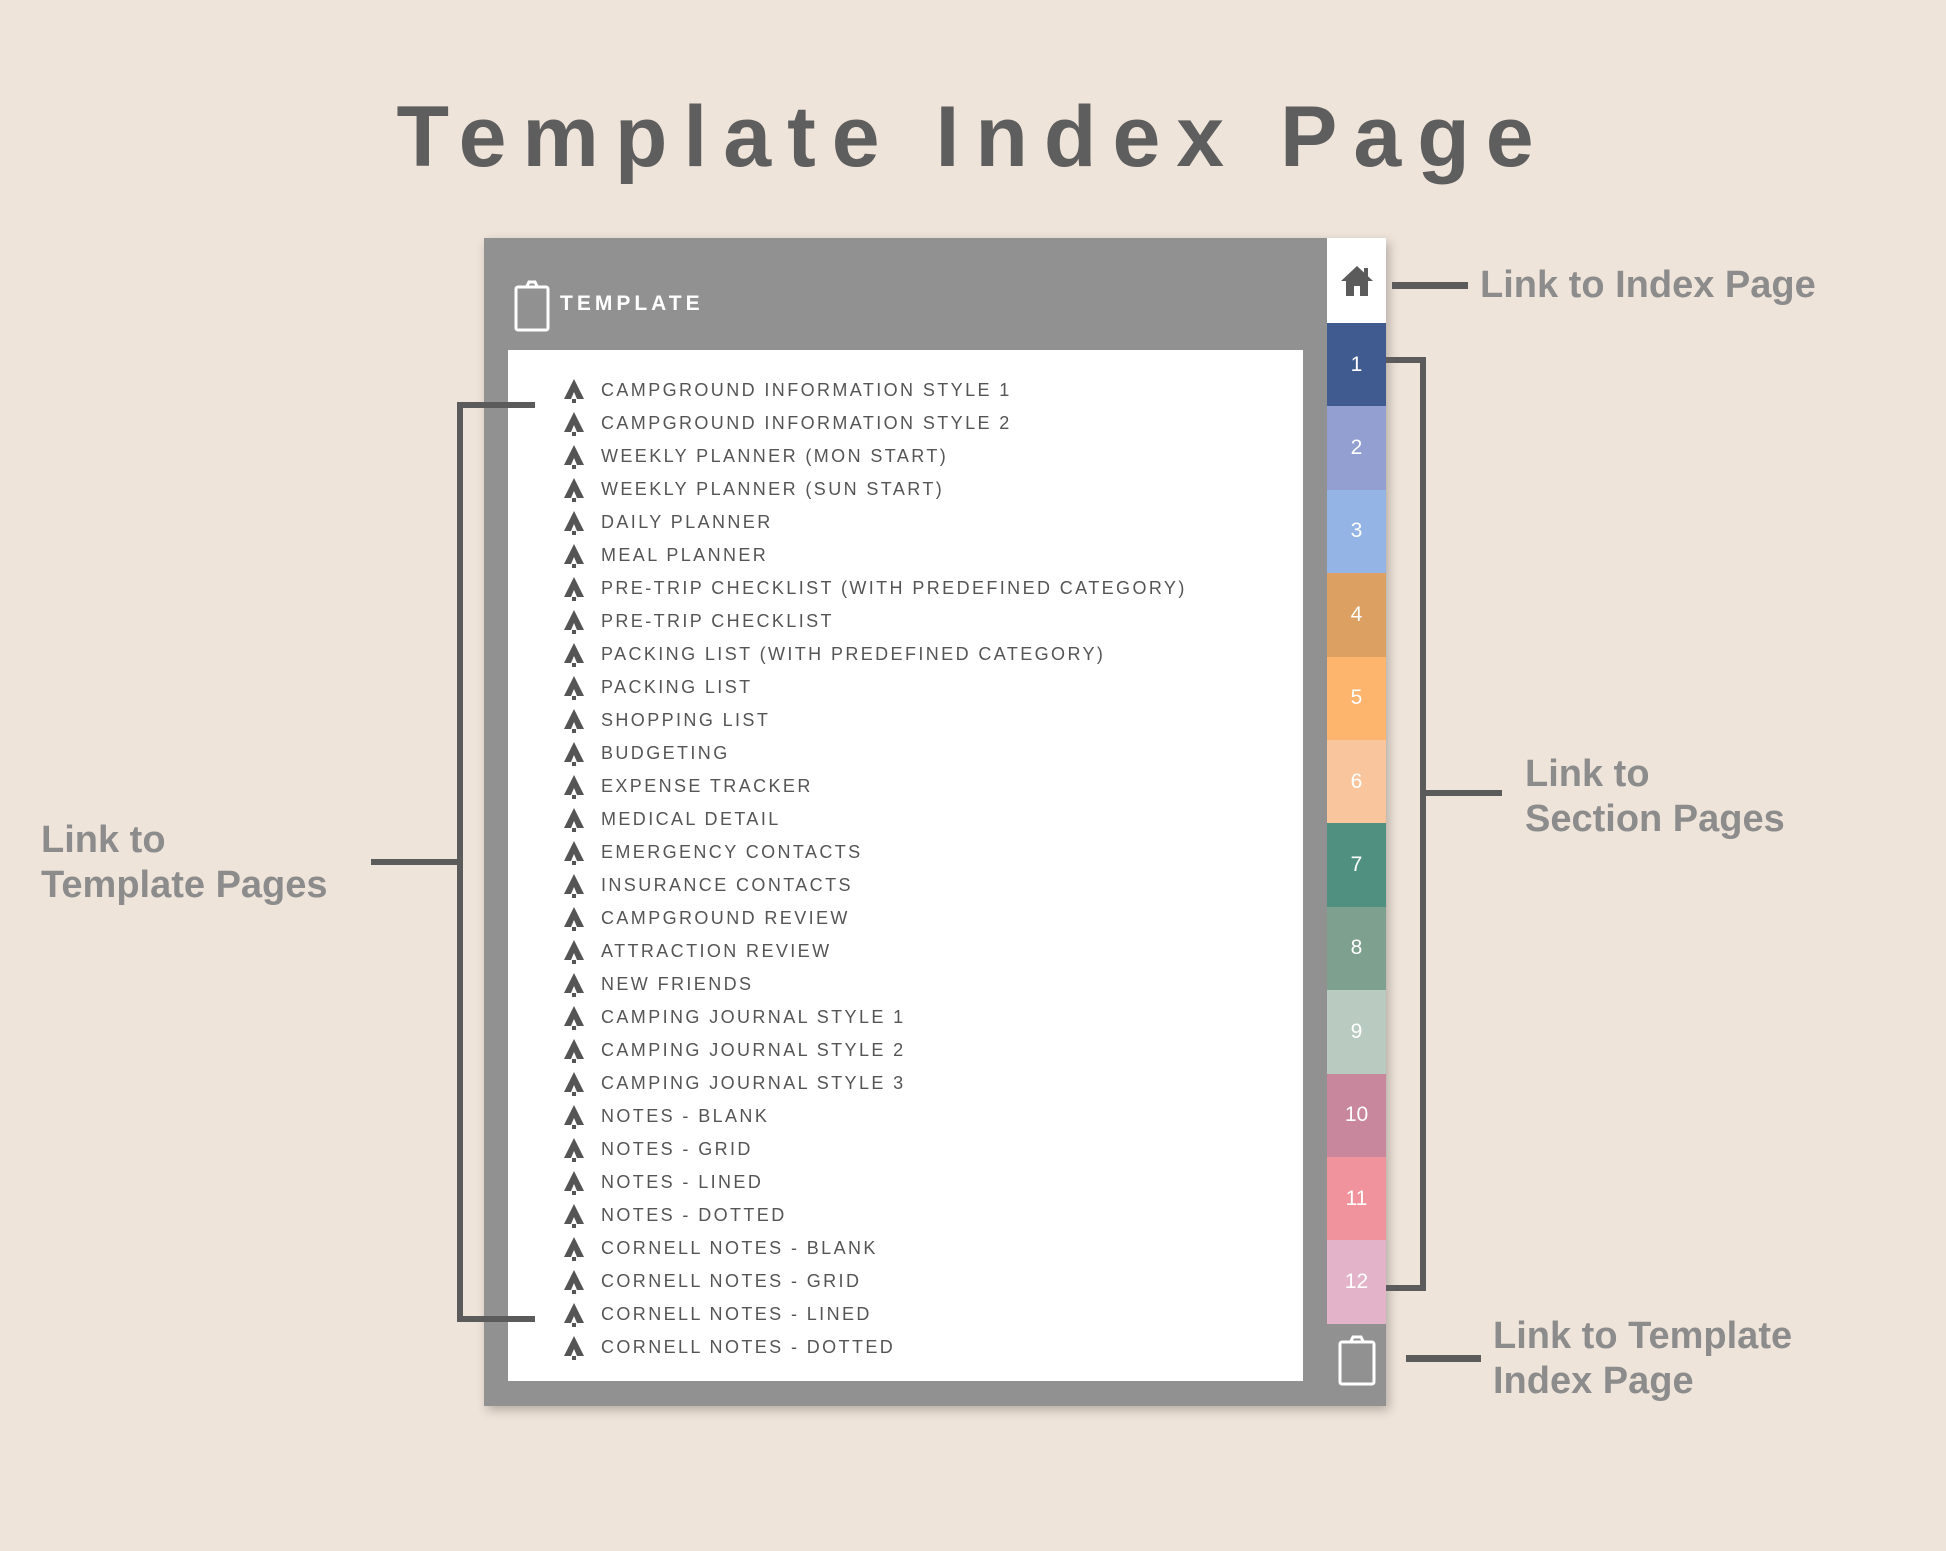 The image size is (1946, 1551). Describe the element at coordinates (1461, 793) in the screenshot. I see `bracket-stub` at that location.